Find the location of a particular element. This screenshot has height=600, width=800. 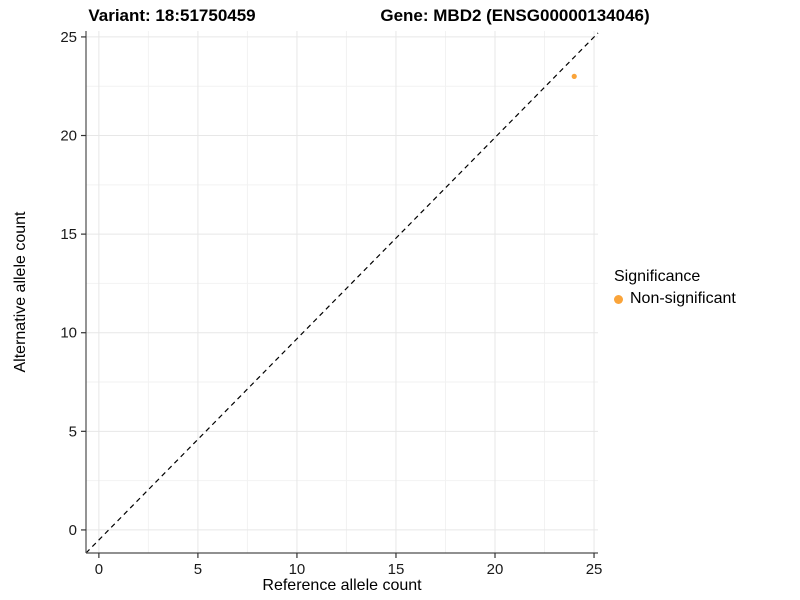

x-axis-title: Reference allele count is located at coordinates (342, 585).